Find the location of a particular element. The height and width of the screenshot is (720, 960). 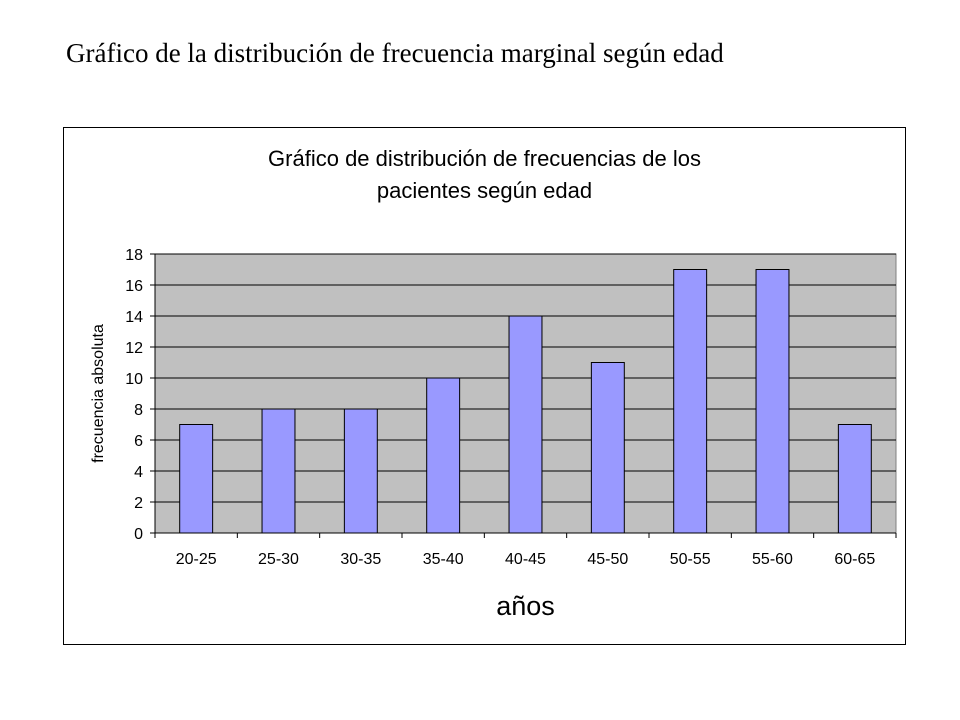

y-tick-label-2: 2 is located at coordinates (138, 503).